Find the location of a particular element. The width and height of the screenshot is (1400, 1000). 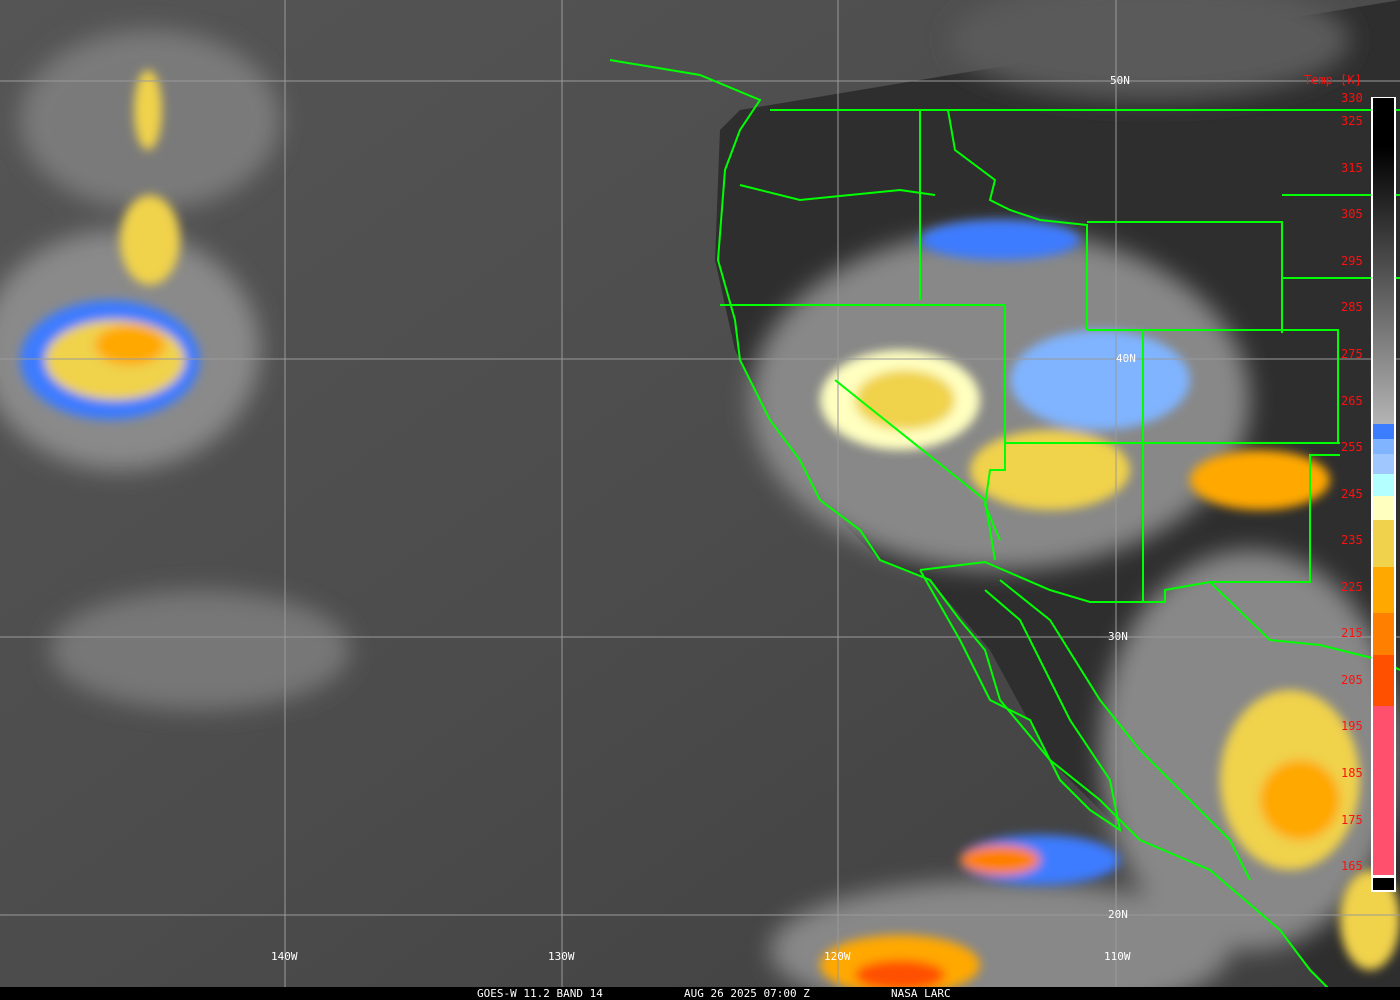

colorbar-tick-label: 235 is located at coordinates (1352, 540).